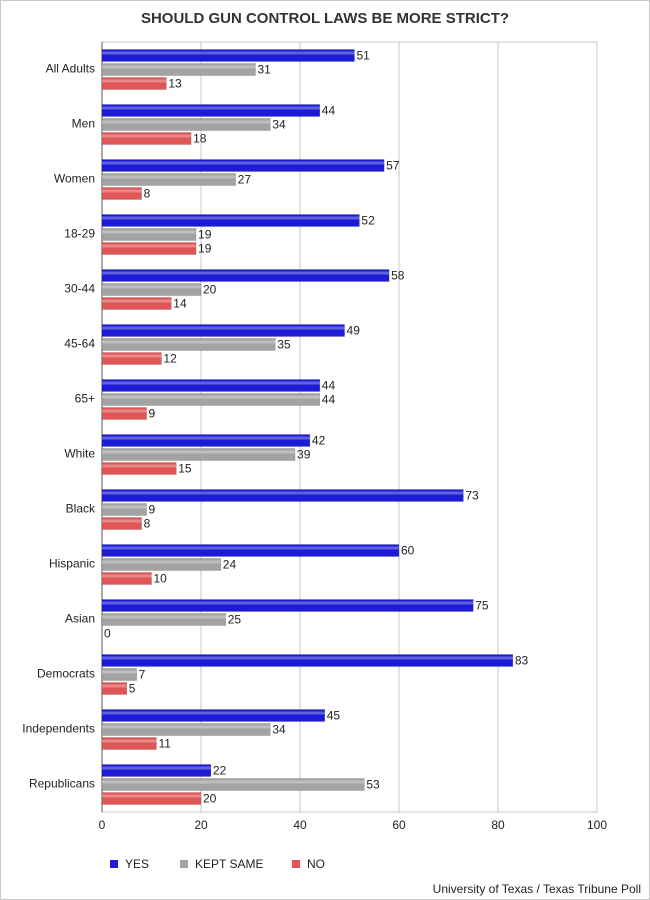 The image size is (650, 900). I want to click on y-tick-label: Black, so click(81, 509).